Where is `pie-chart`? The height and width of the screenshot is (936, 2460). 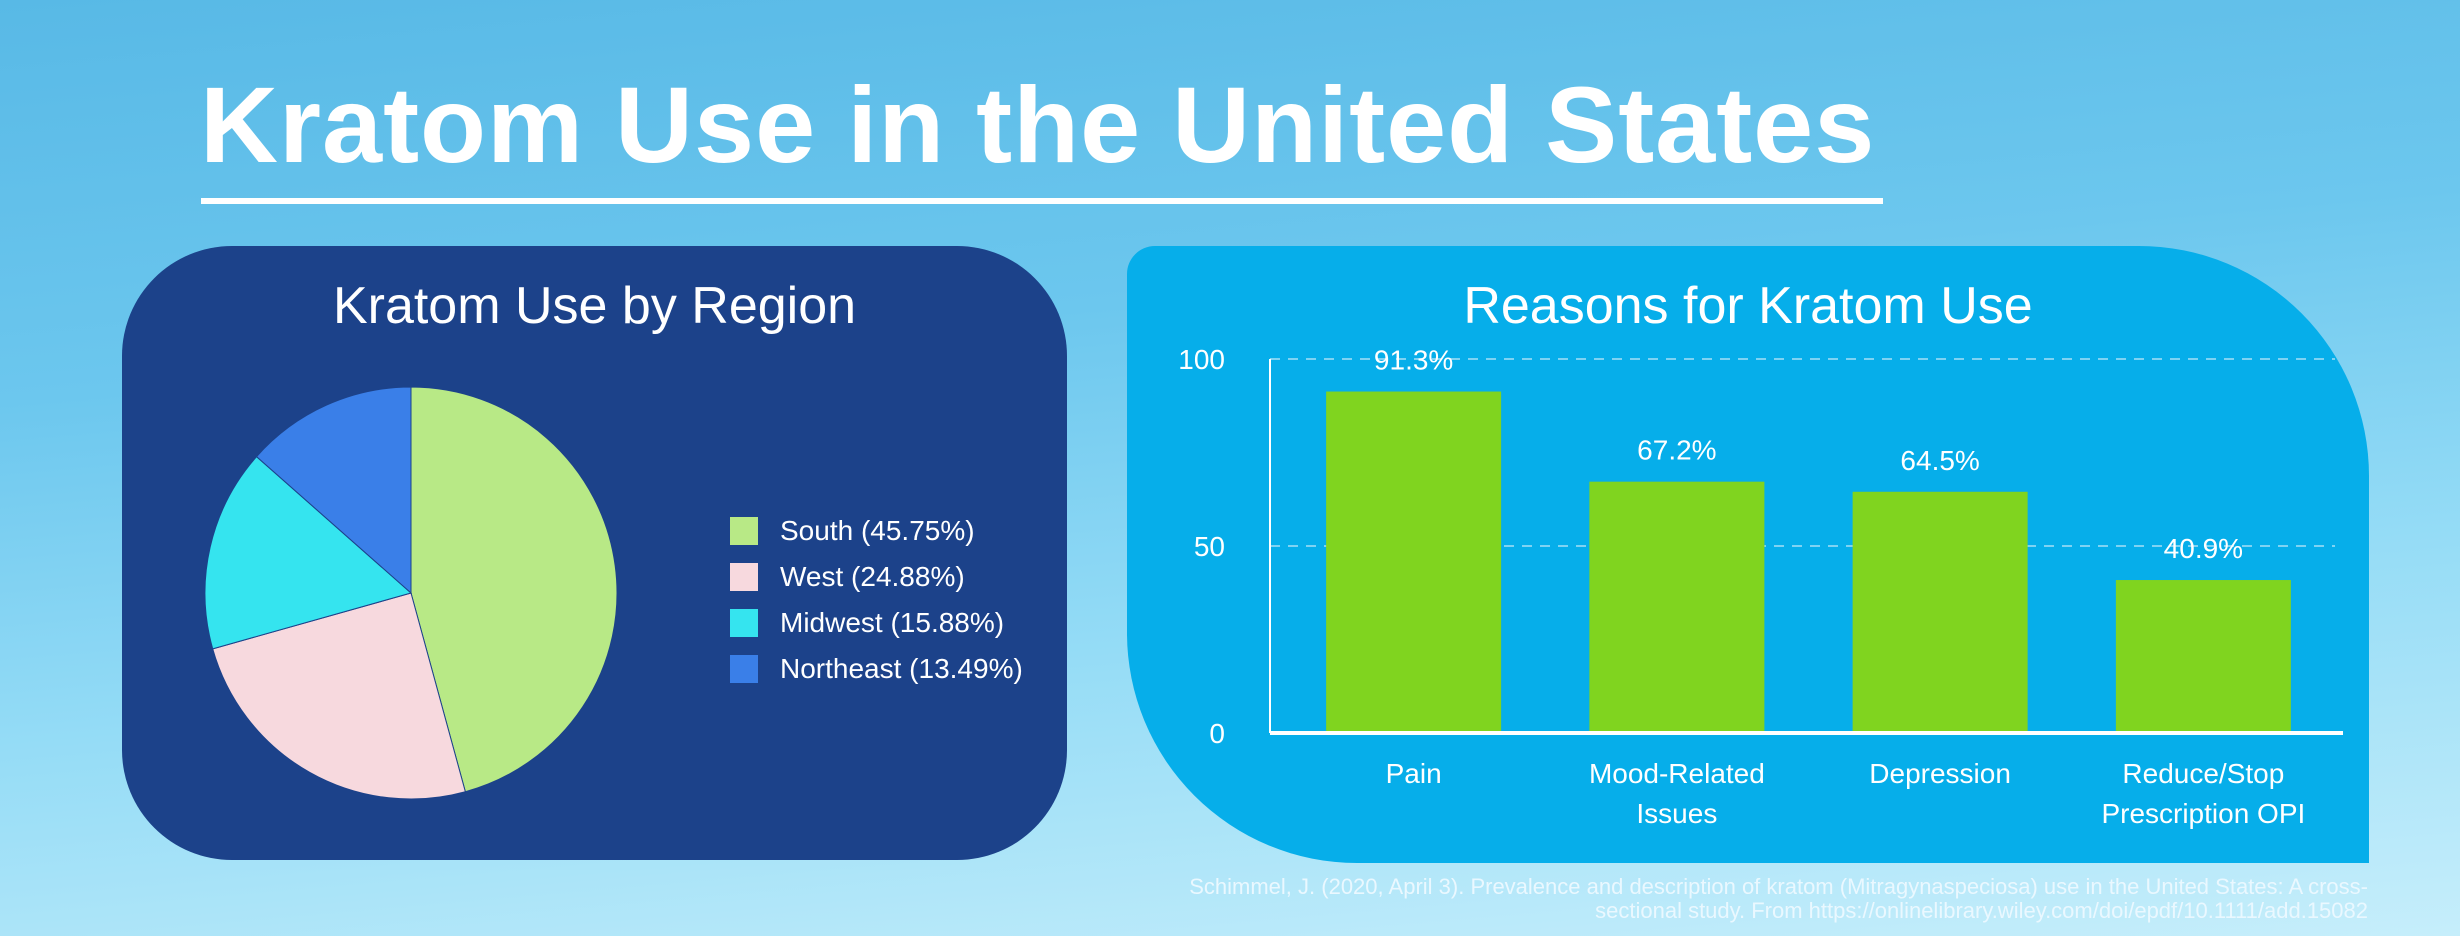
pie-chart is located at coordinates (411, 593).